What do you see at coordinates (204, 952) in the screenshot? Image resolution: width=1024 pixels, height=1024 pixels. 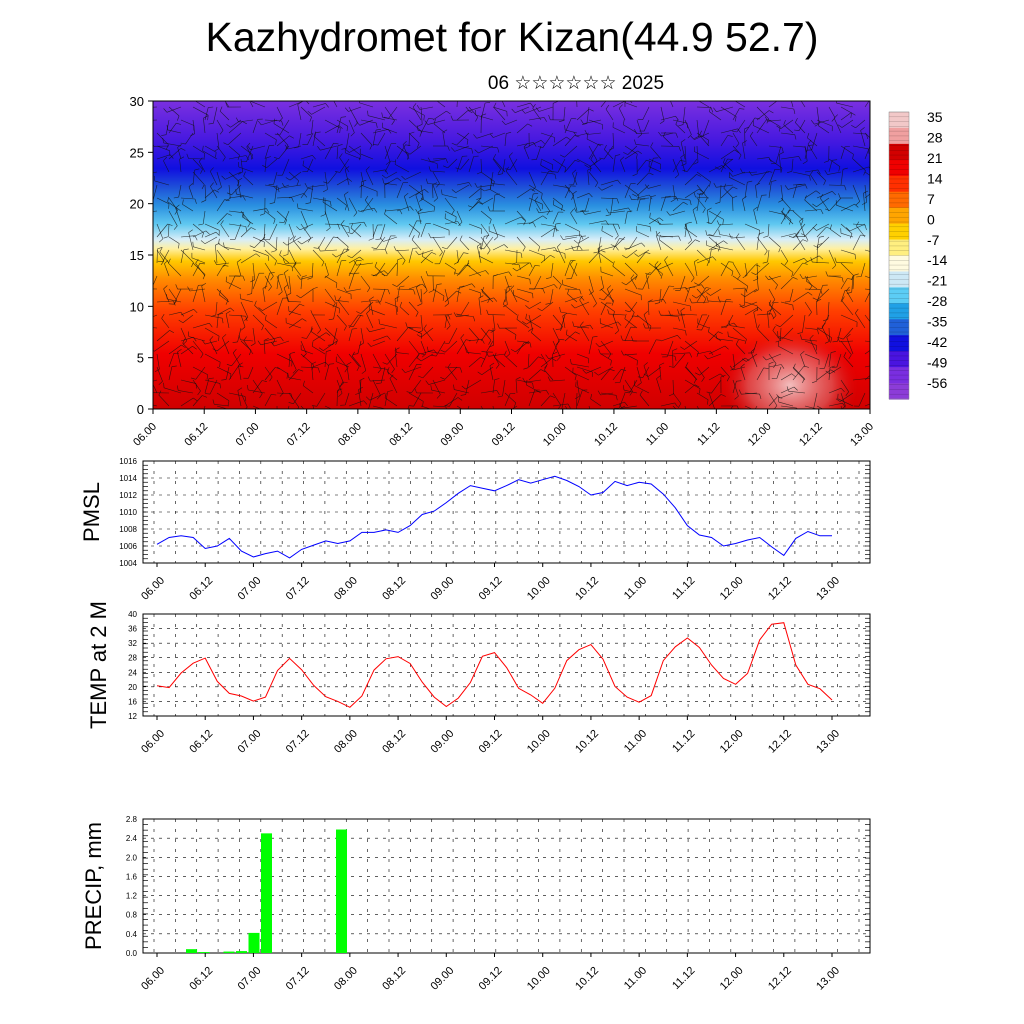 I see `precip-bar` at bounding box center [204, 952].